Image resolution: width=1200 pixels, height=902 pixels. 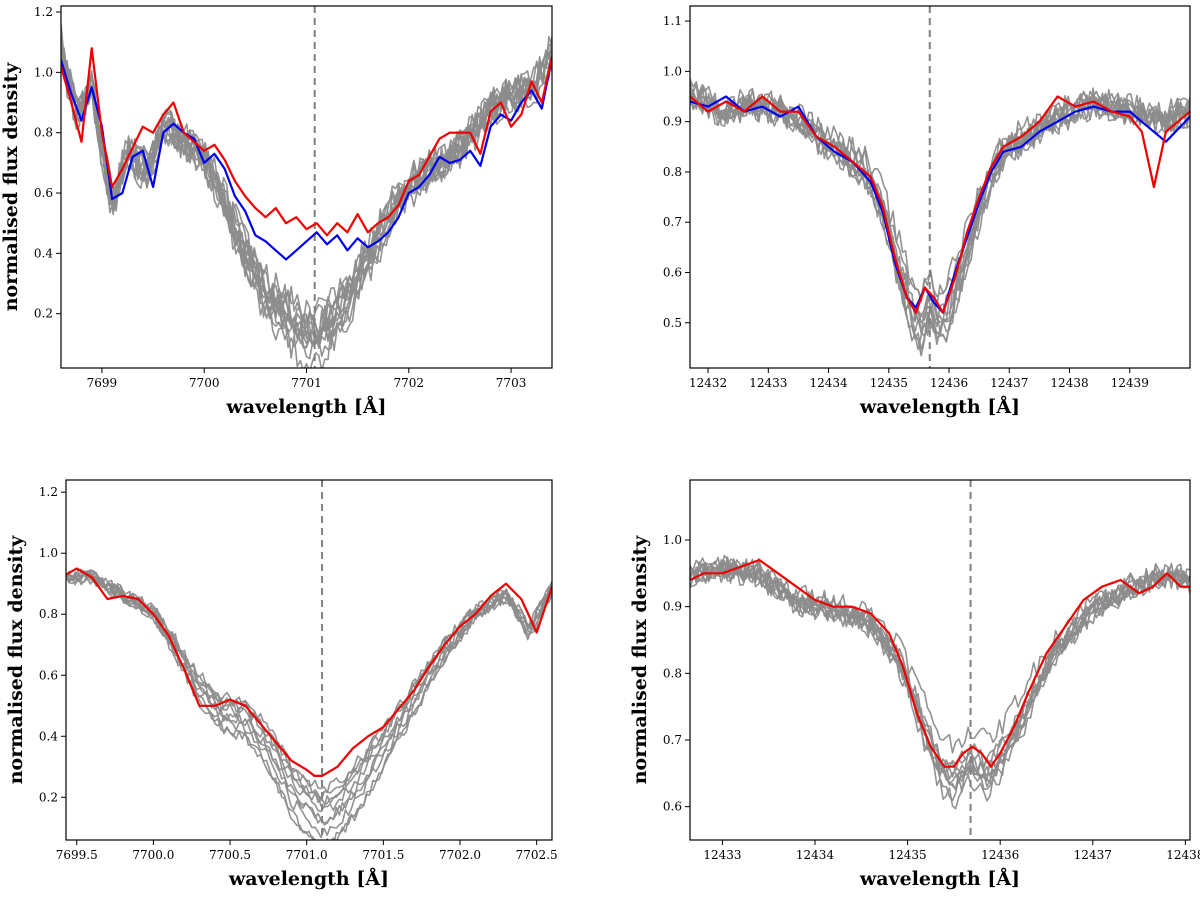 What do you see at coordinates (306, 383) in the screenshot?
I see `x-tick-label: 7701` at bounding box center [306, 383].